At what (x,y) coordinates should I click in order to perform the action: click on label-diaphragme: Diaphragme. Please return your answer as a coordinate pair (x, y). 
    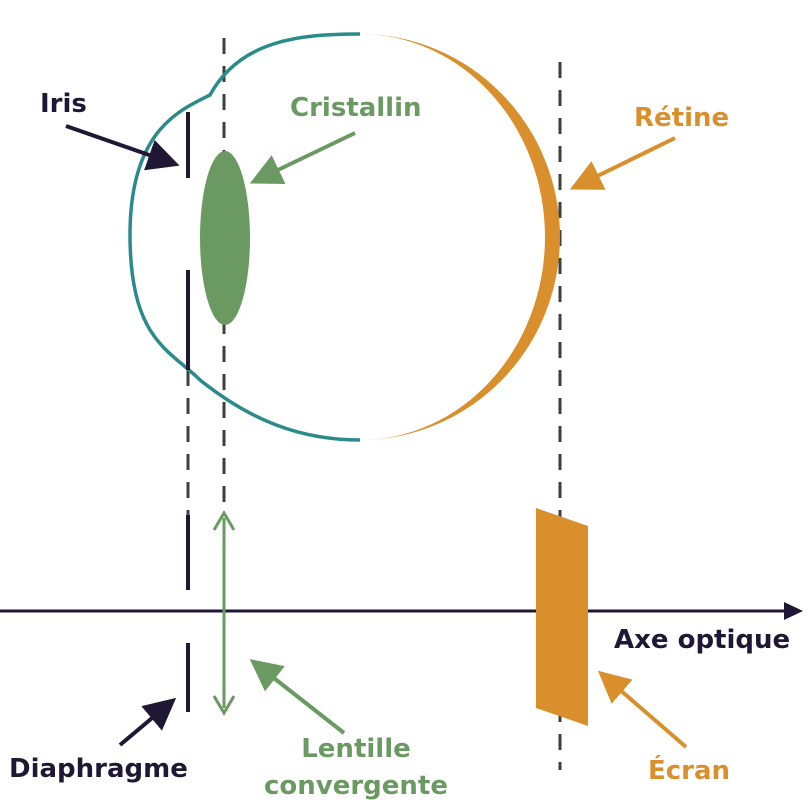
    Looking at the image, I should click on (98, 769).